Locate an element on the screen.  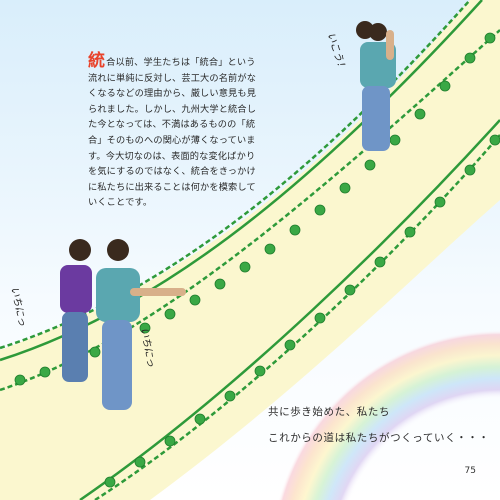
caption-line-2: これからの道は私たちがつくっていく・・・ is located at coordinates (379, 438).